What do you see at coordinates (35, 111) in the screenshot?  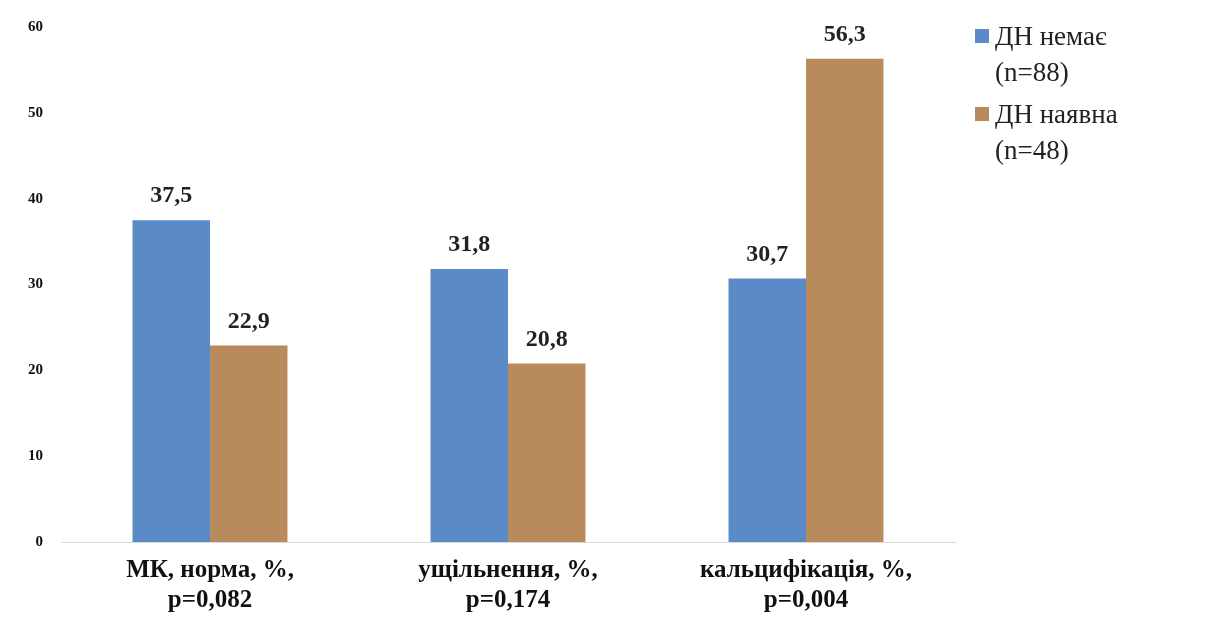 I see `y-tick-label: 50` at bounding box center [35, 111].